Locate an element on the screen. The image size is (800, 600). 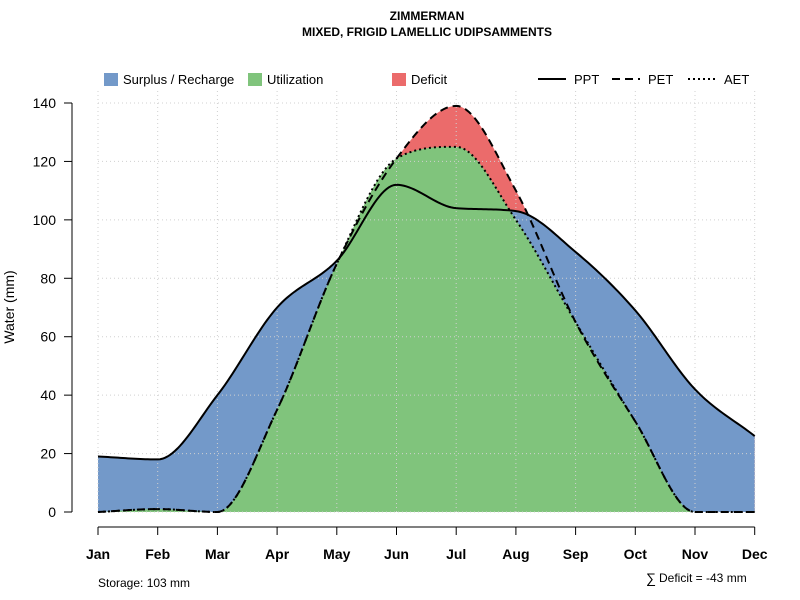
y-tick-label: 80 is located at coordinates (48, 278).